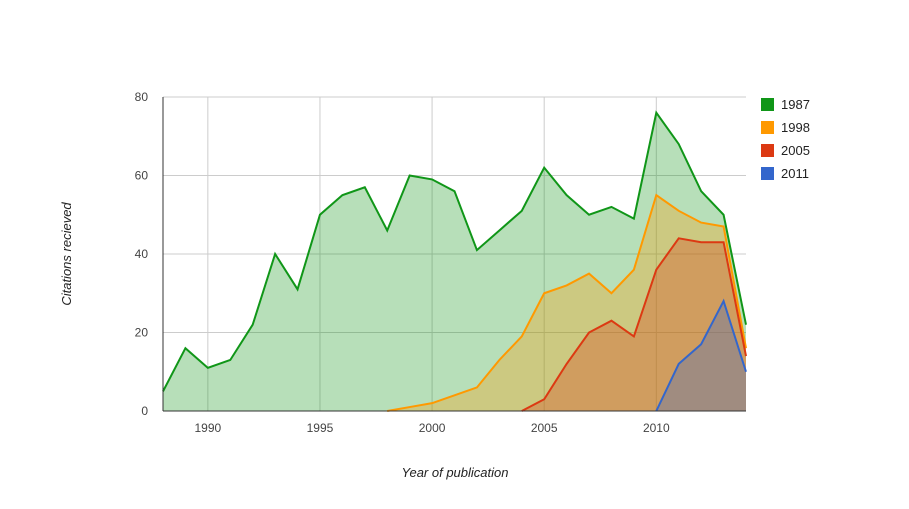 The height and width of the screenshot is (509, 909). I want to click on y-tick-label-80: 80, so click(142, 97).